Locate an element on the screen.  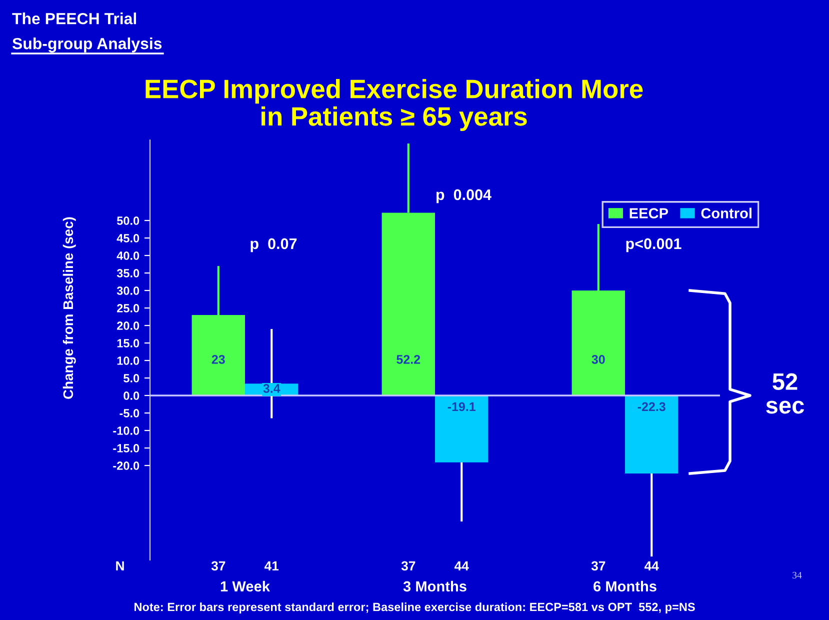
text: The PEECH Trial is located at coordinates (74, 18).